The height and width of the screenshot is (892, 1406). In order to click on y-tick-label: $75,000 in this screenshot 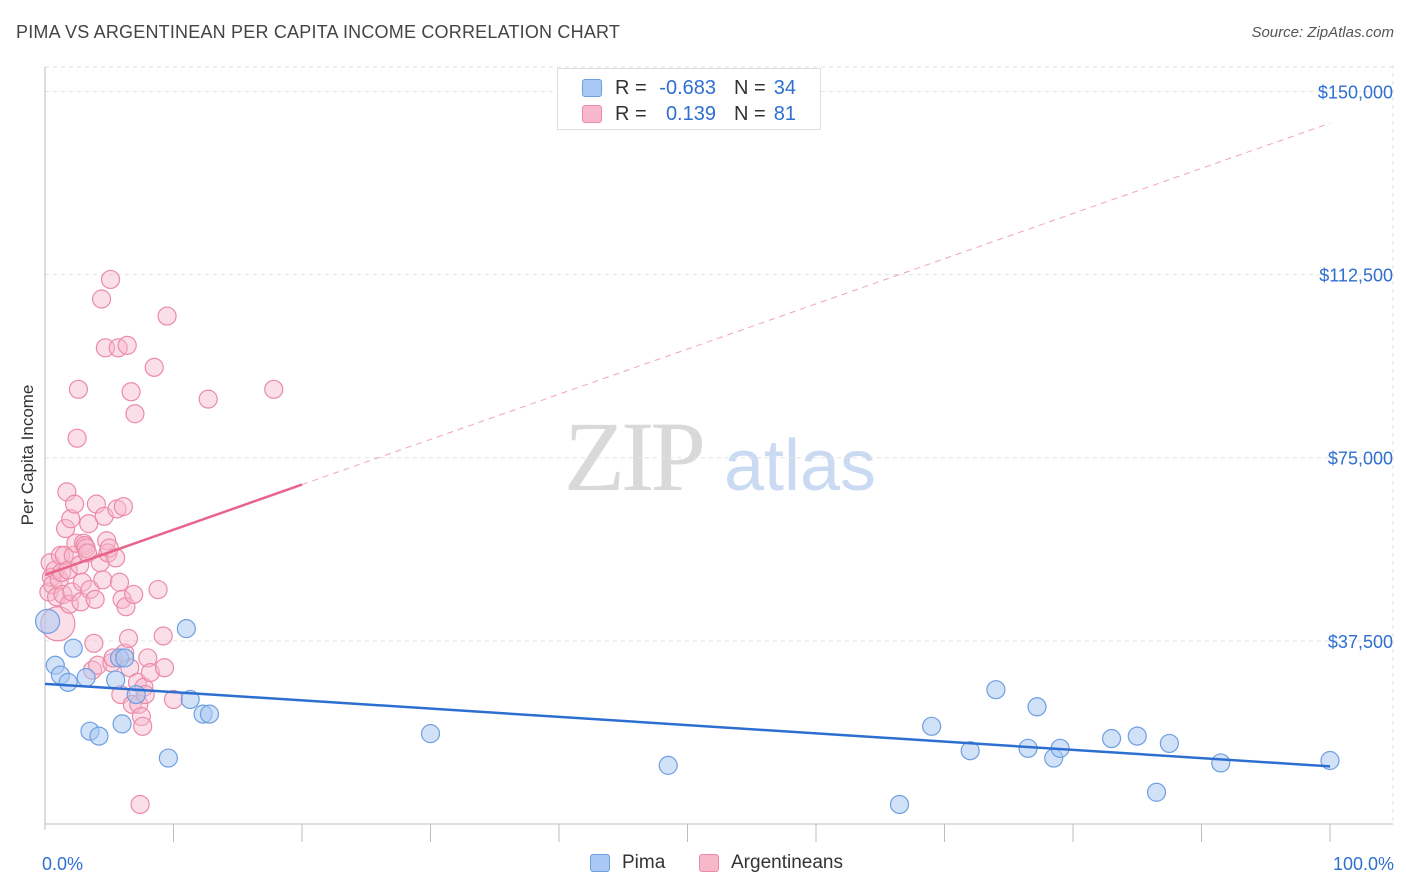, I will do `click(1360, 459)`.